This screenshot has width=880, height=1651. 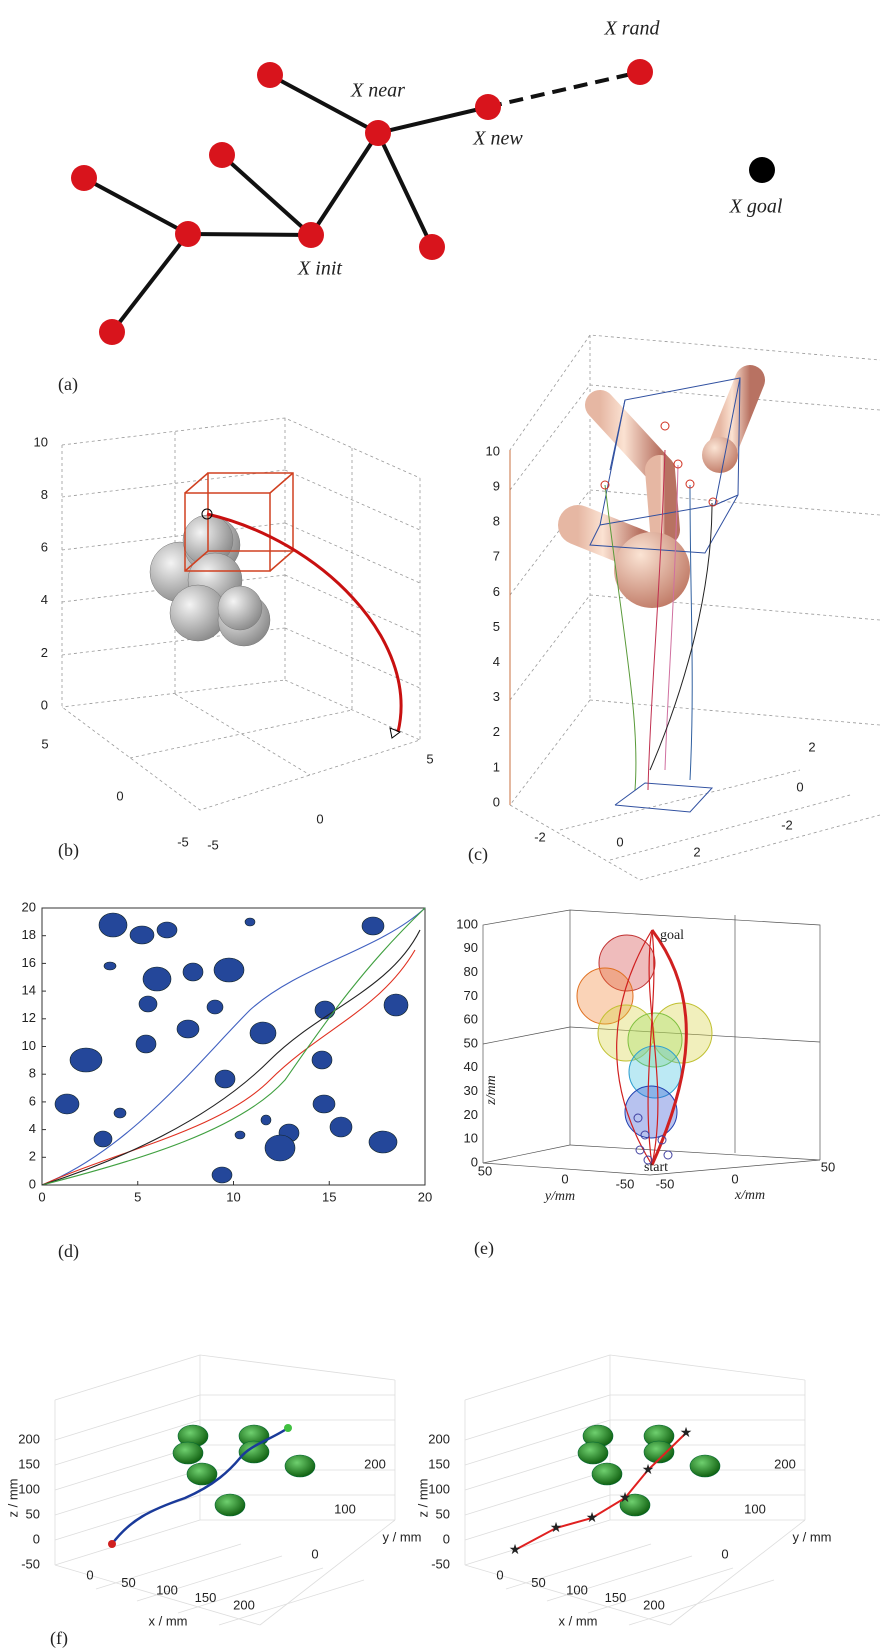 What do you see at coordinates (496, 556) in the screenshot?
I see `tick-label: 7` at bounding box center [496, 556].